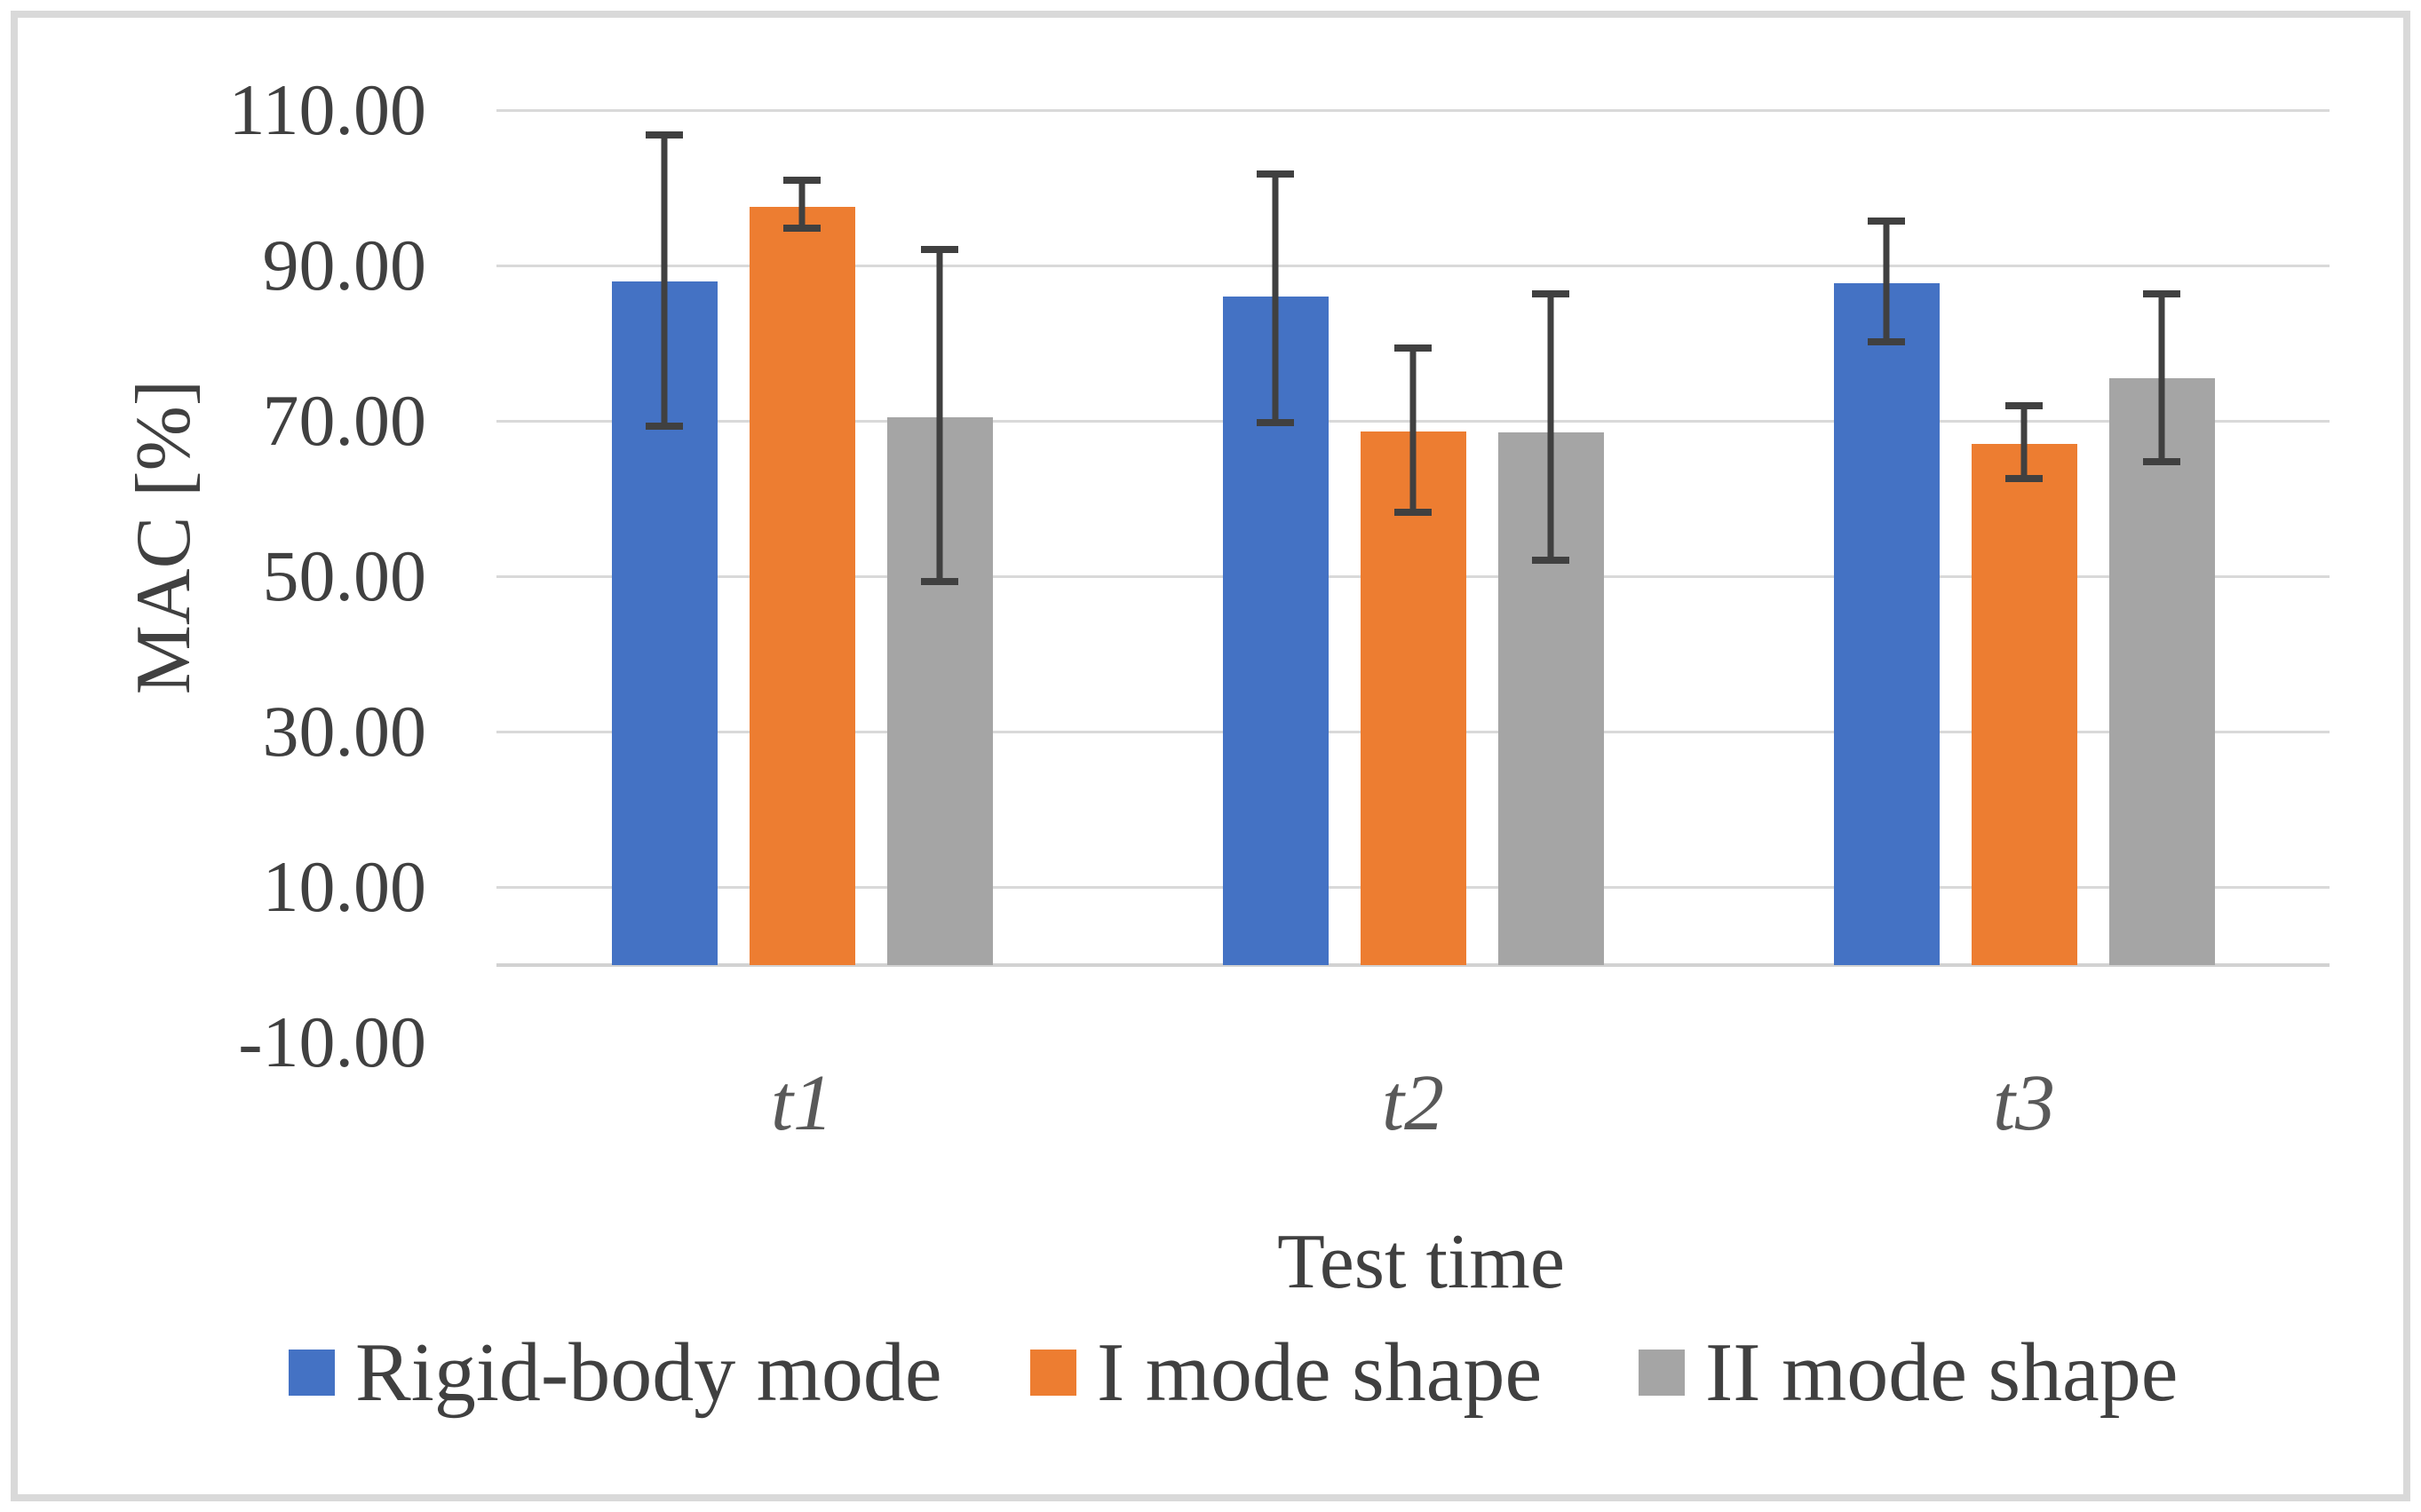 This screenshot has height=1512, width=2421. I want to click on bar-rigid-body-mode-t3, so click(1886, 624).